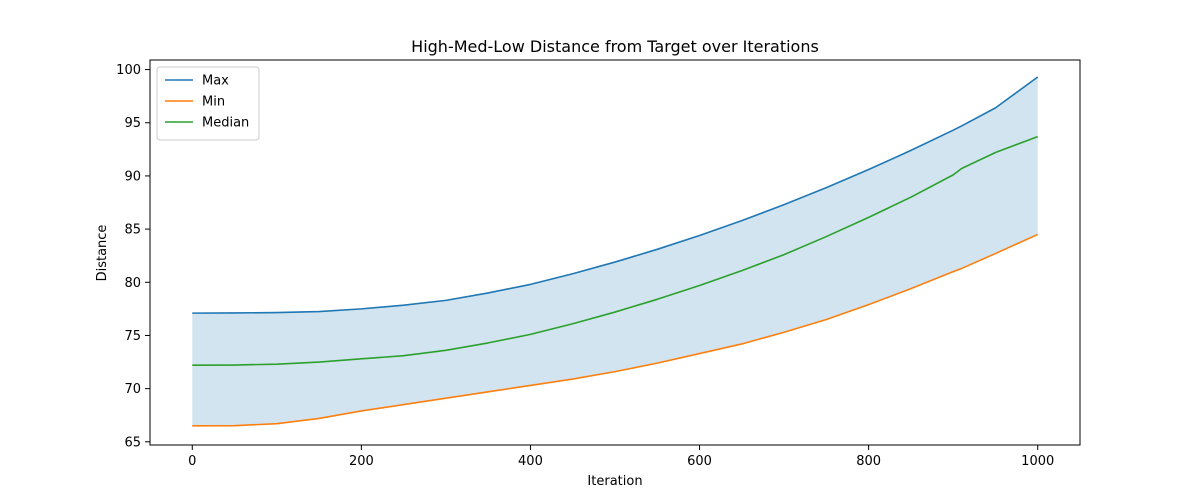 This screenshot has height=504, width=1200. Describe the element at coordinates (128, 70) in the screenshot. I see `y-tick-label: 100` at that location.